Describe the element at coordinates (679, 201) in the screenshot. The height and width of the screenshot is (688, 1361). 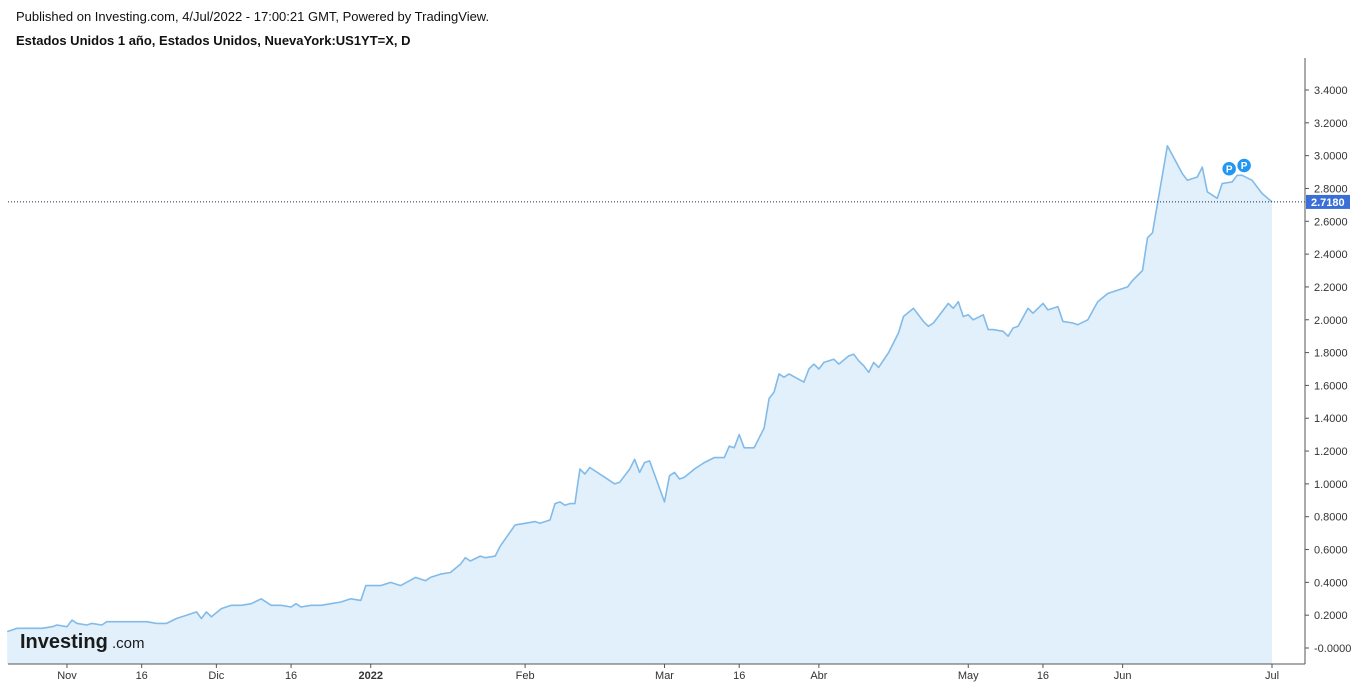
I see `last-price-layer: 2.7180` at that location.